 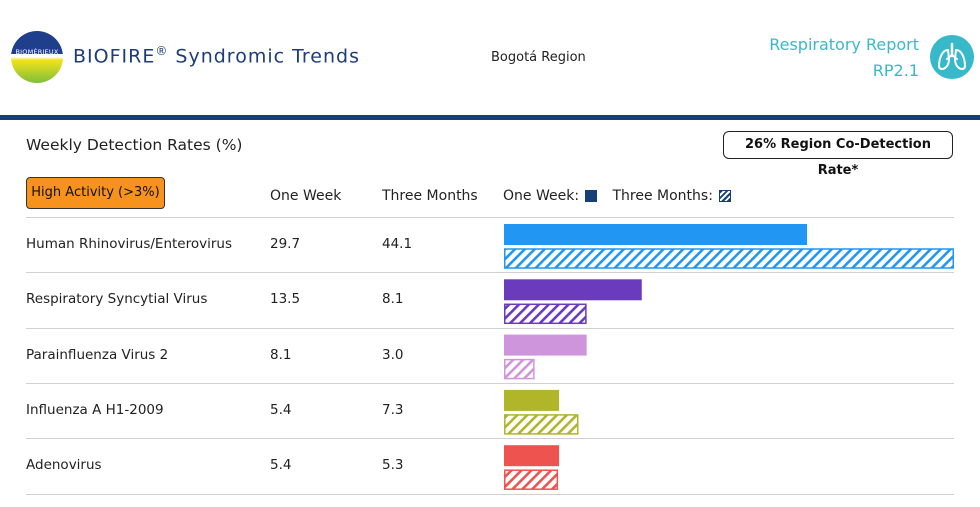 I want to click on one-week-value: 8.1, so click(x=281, y=354).